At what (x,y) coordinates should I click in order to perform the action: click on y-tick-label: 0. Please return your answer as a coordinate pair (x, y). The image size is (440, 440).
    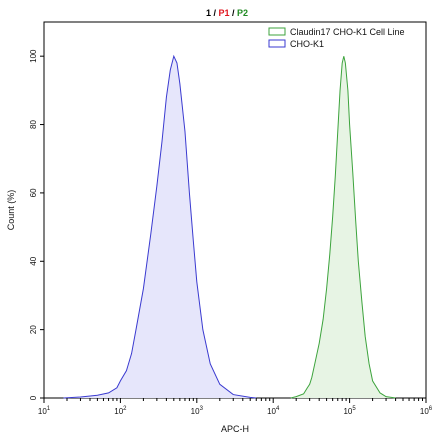
    Looking at the image, I should click on (33, 397).